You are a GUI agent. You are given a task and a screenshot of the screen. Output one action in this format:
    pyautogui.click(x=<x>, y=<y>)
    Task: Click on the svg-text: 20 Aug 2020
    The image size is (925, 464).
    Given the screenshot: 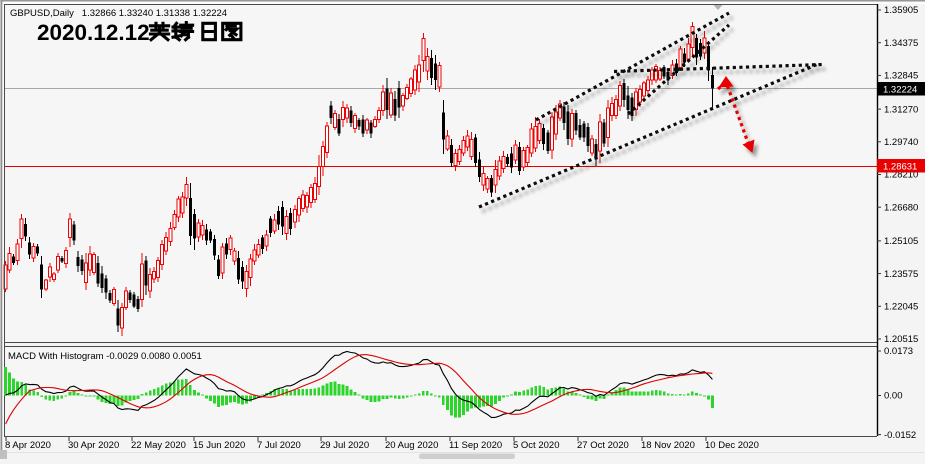 What is the action you would take?
    pyautogui.click(x=411, y=445)
    